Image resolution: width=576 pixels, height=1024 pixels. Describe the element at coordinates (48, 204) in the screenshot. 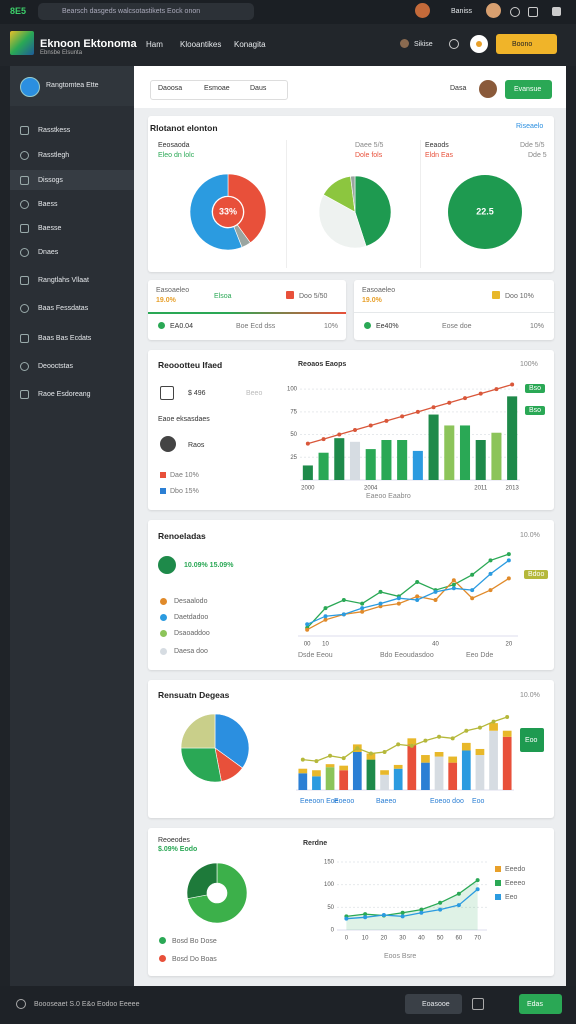

I see `sidebar-item: Baess` at that location.